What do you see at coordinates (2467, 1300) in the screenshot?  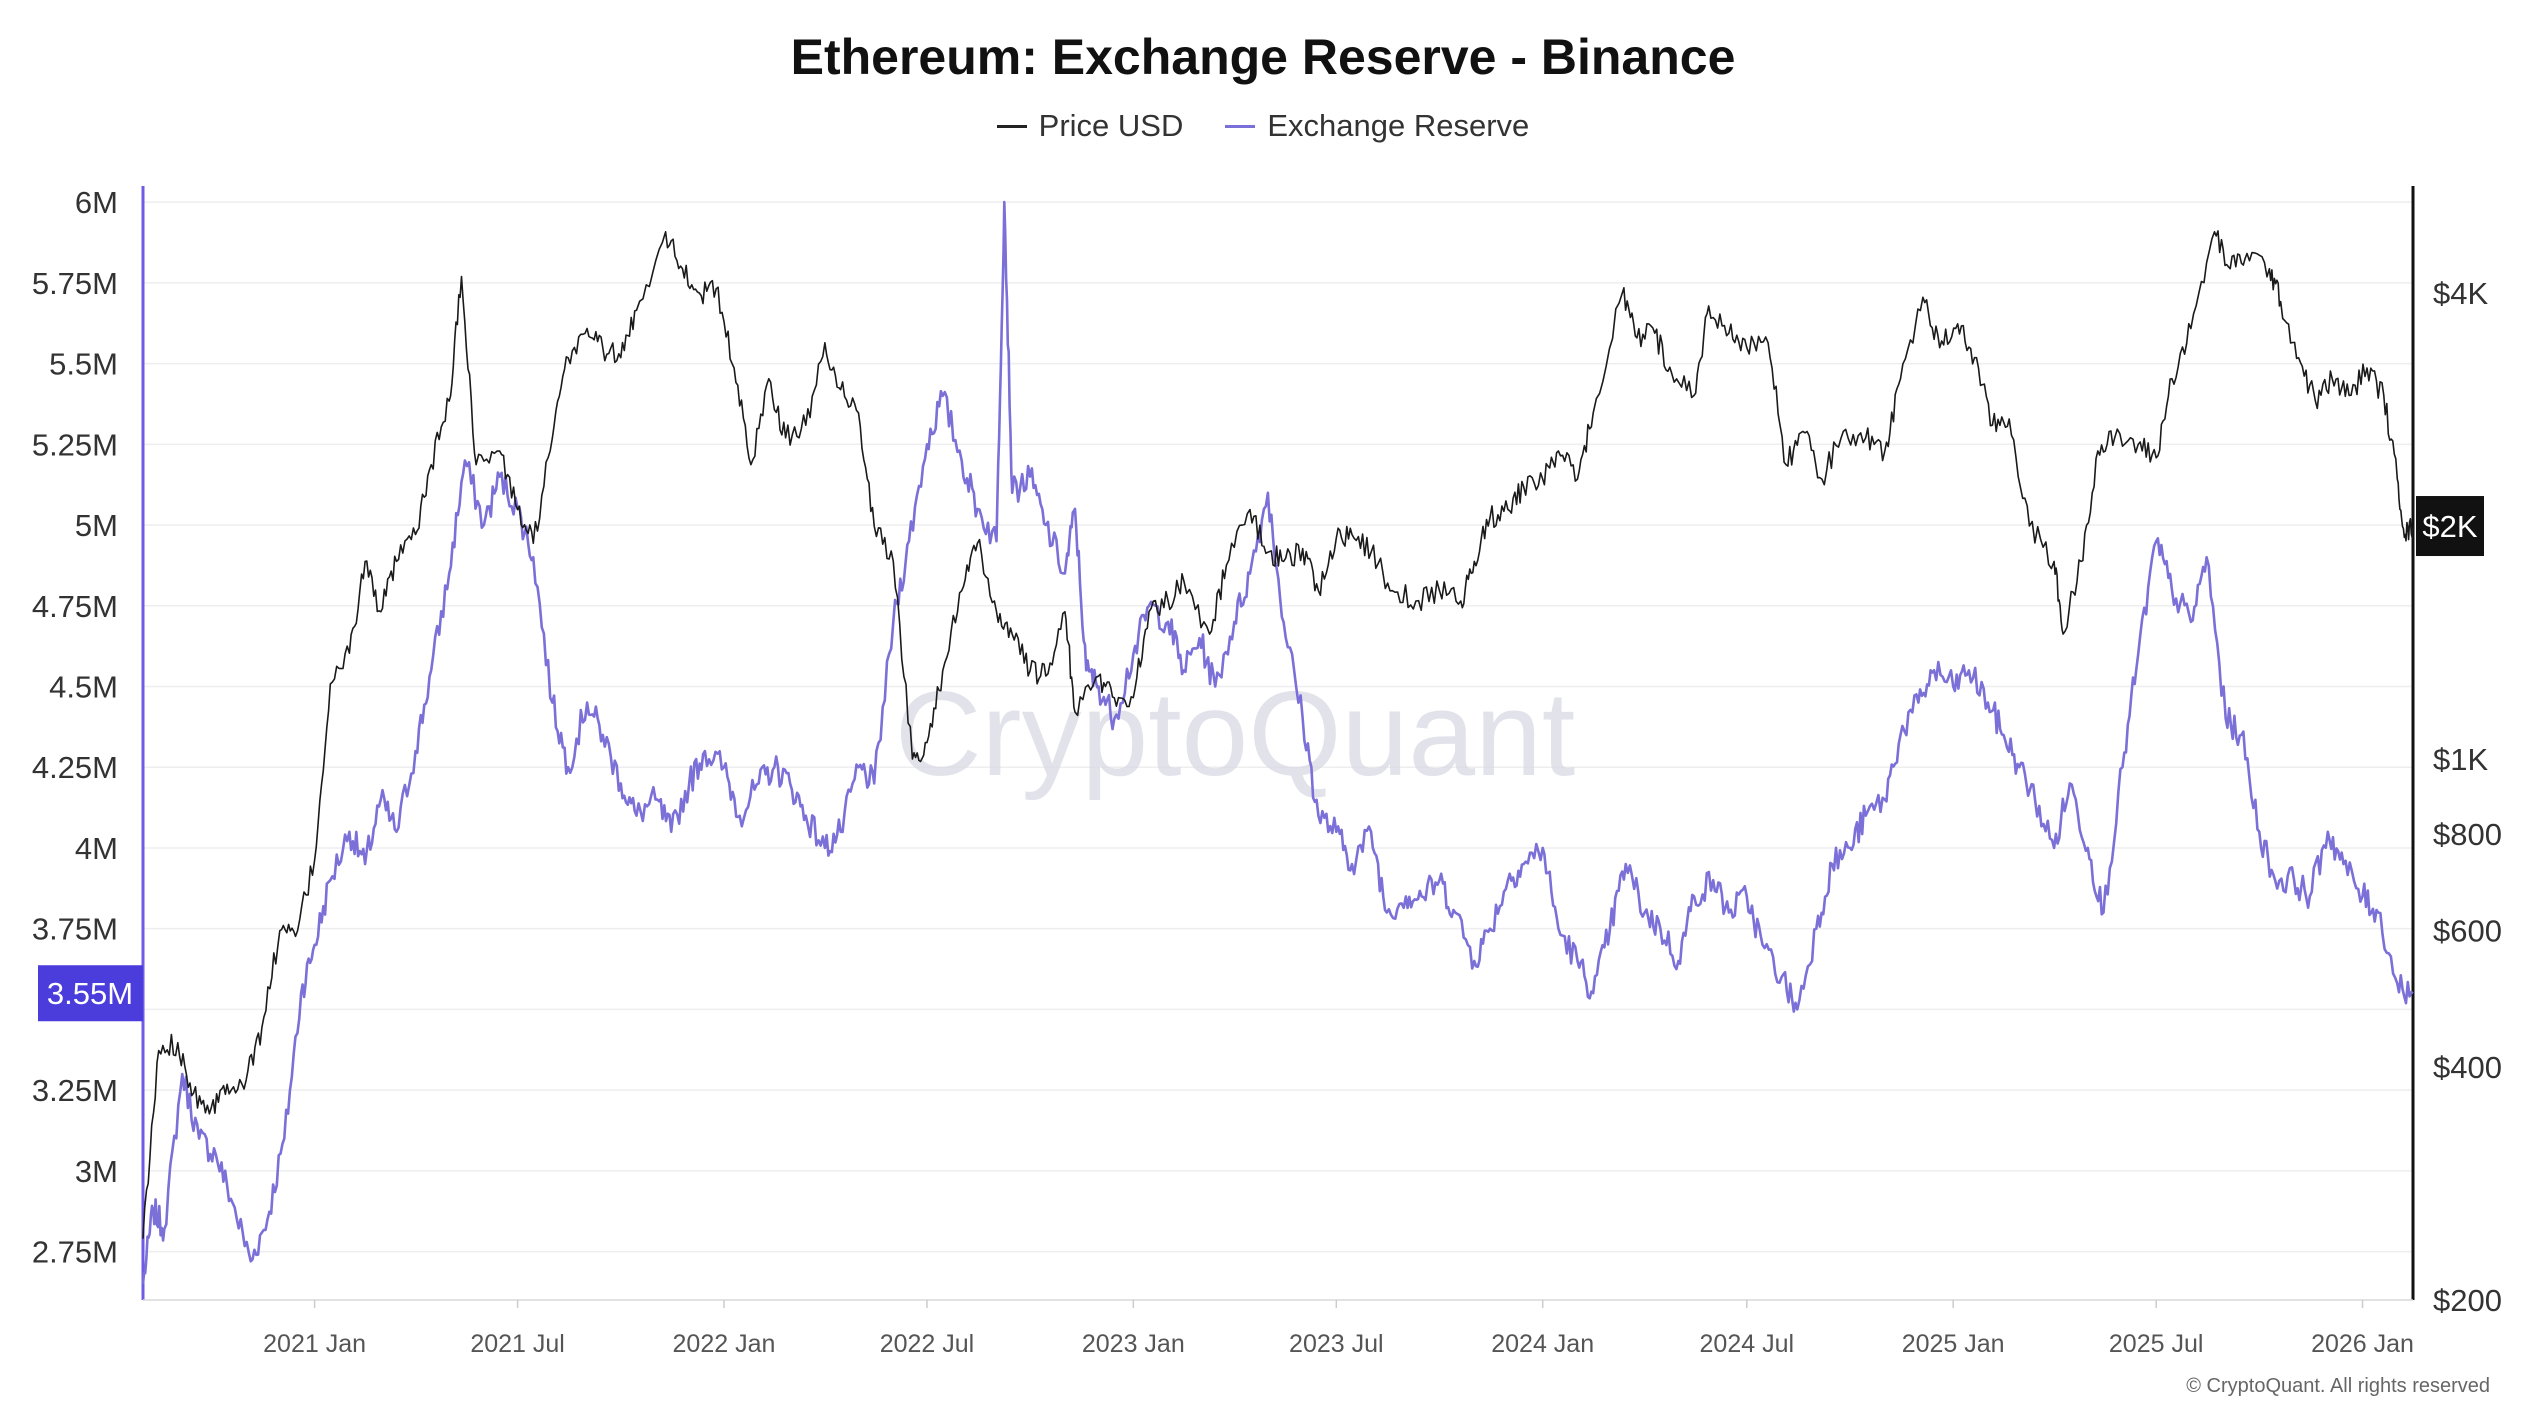 I see `right-tick-label: $200` at bounding box center [2467, 1300].